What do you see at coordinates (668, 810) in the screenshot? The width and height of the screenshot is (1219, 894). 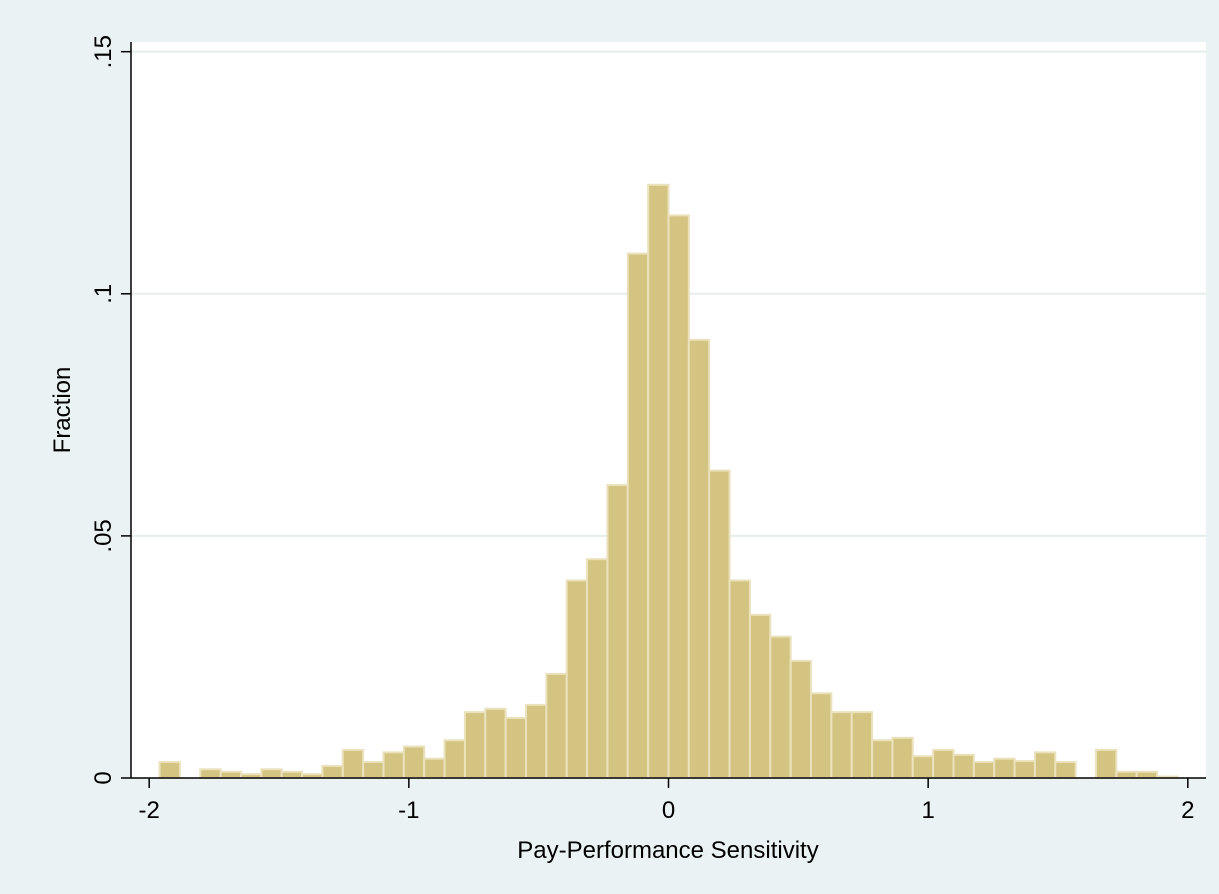 I see `x-tick-label: 0` at bounding box center [668, 810].